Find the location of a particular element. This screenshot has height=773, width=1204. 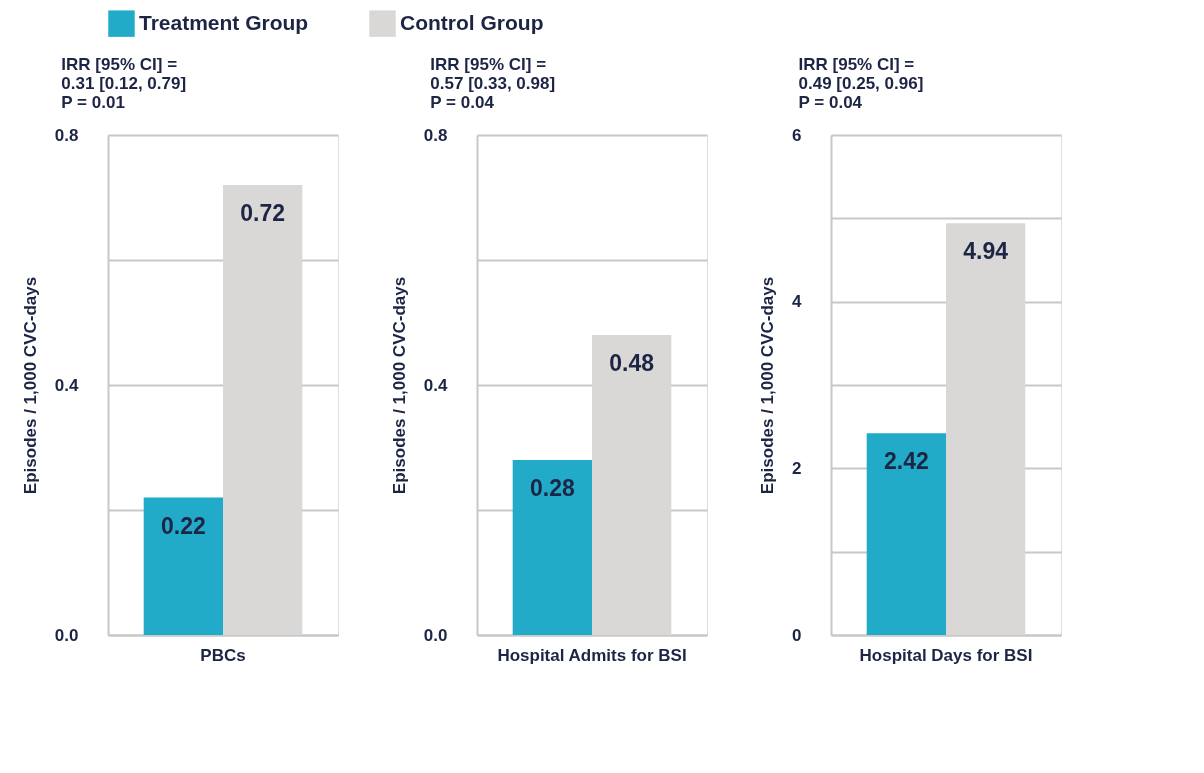

legend-label: Treatment Group is located at coordinates (224, 22).